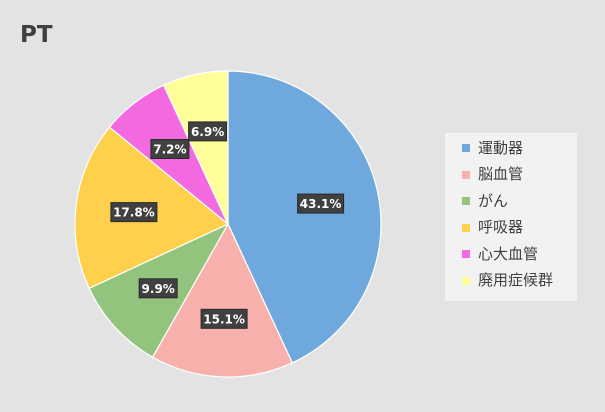 The image size is (605, 412). I want to click on data-label-text: 9.9%, so click(158, 289).